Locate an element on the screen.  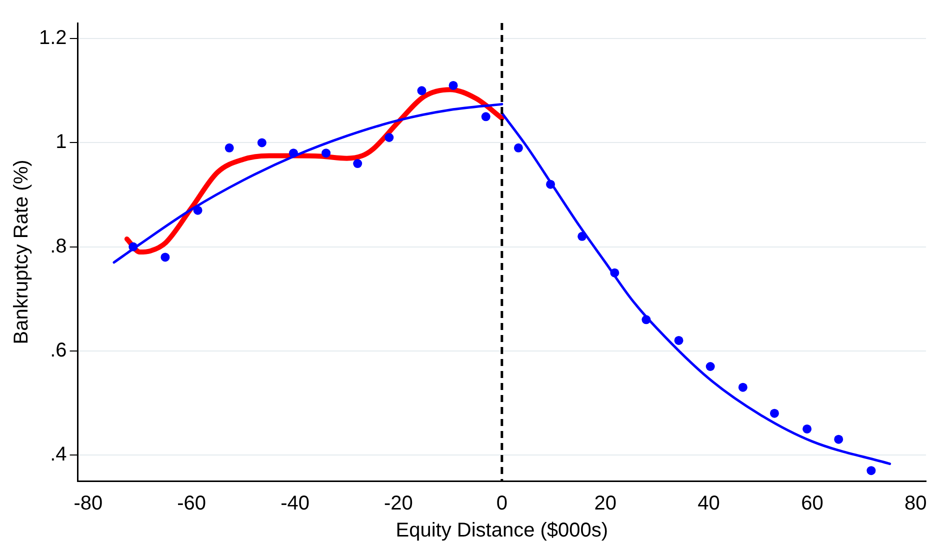
x-tick-label: 0 is located at coordinates (502, 503).